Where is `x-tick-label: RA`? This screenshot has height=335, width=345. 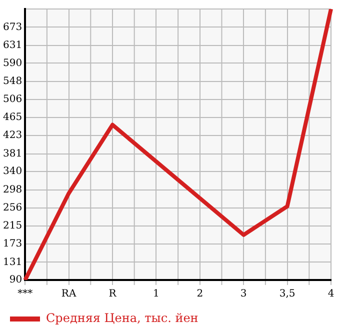
x-tick-label: RA is located at coordinates (69, 294).